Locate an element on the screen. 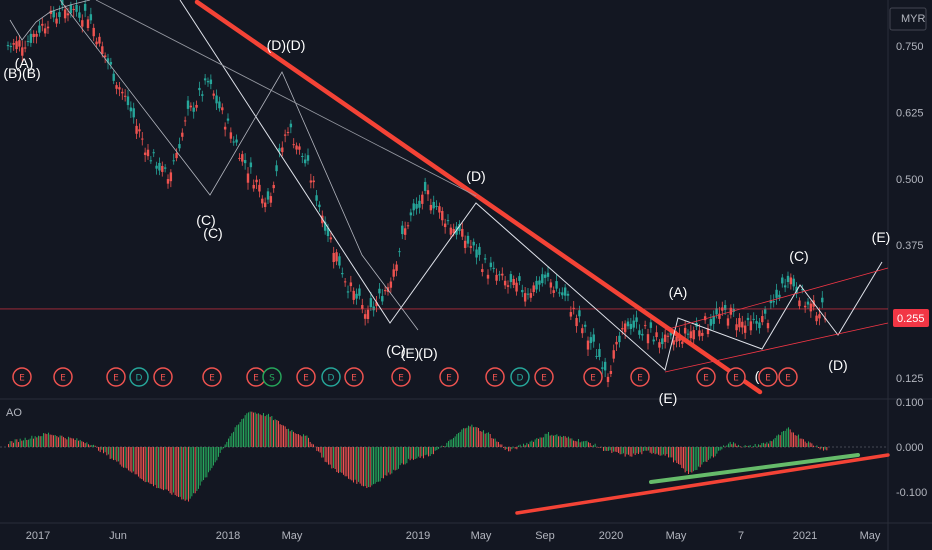 The height and width of the screenshot is (550, 932). ao-tick-label: -0.100 is located at coordinates (911, 493).